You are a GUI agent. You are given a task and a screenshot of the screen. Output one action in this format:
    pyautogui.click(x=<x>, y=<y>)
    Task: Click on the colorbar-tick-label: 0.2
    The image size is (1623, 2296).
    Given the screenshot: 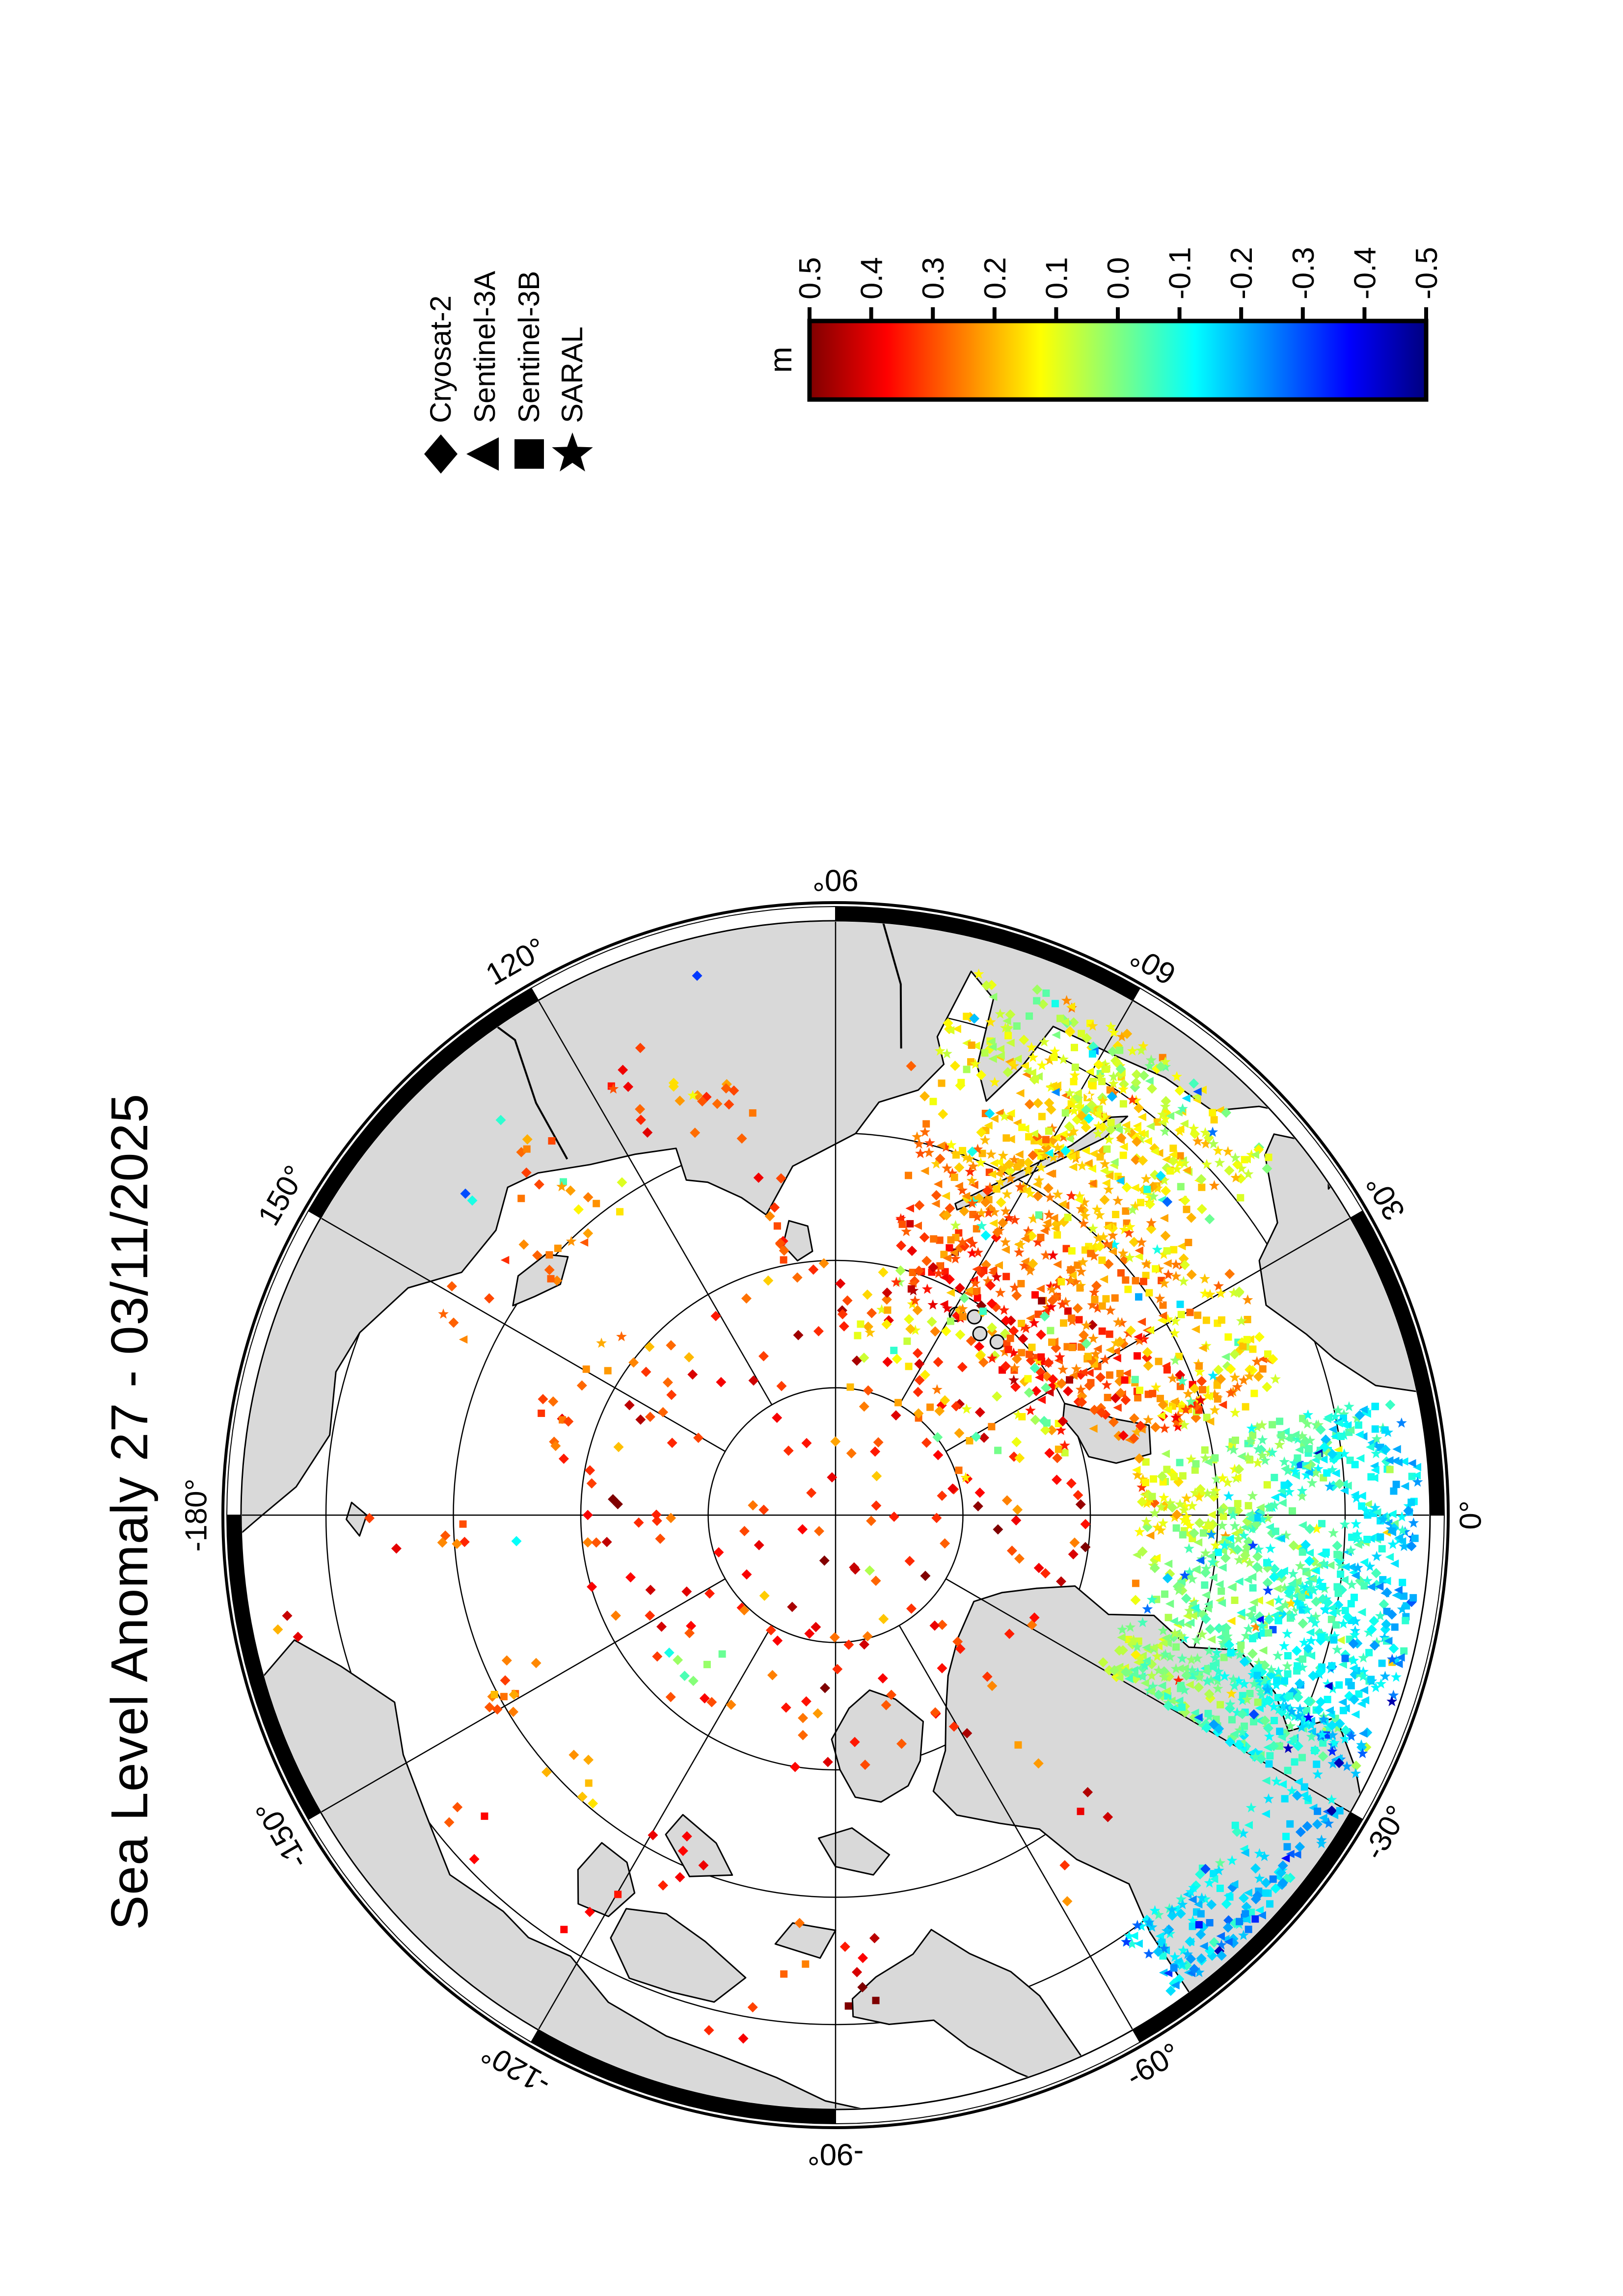 What is the action you would take?
    pyautogui.click(x=995, y=278)
    